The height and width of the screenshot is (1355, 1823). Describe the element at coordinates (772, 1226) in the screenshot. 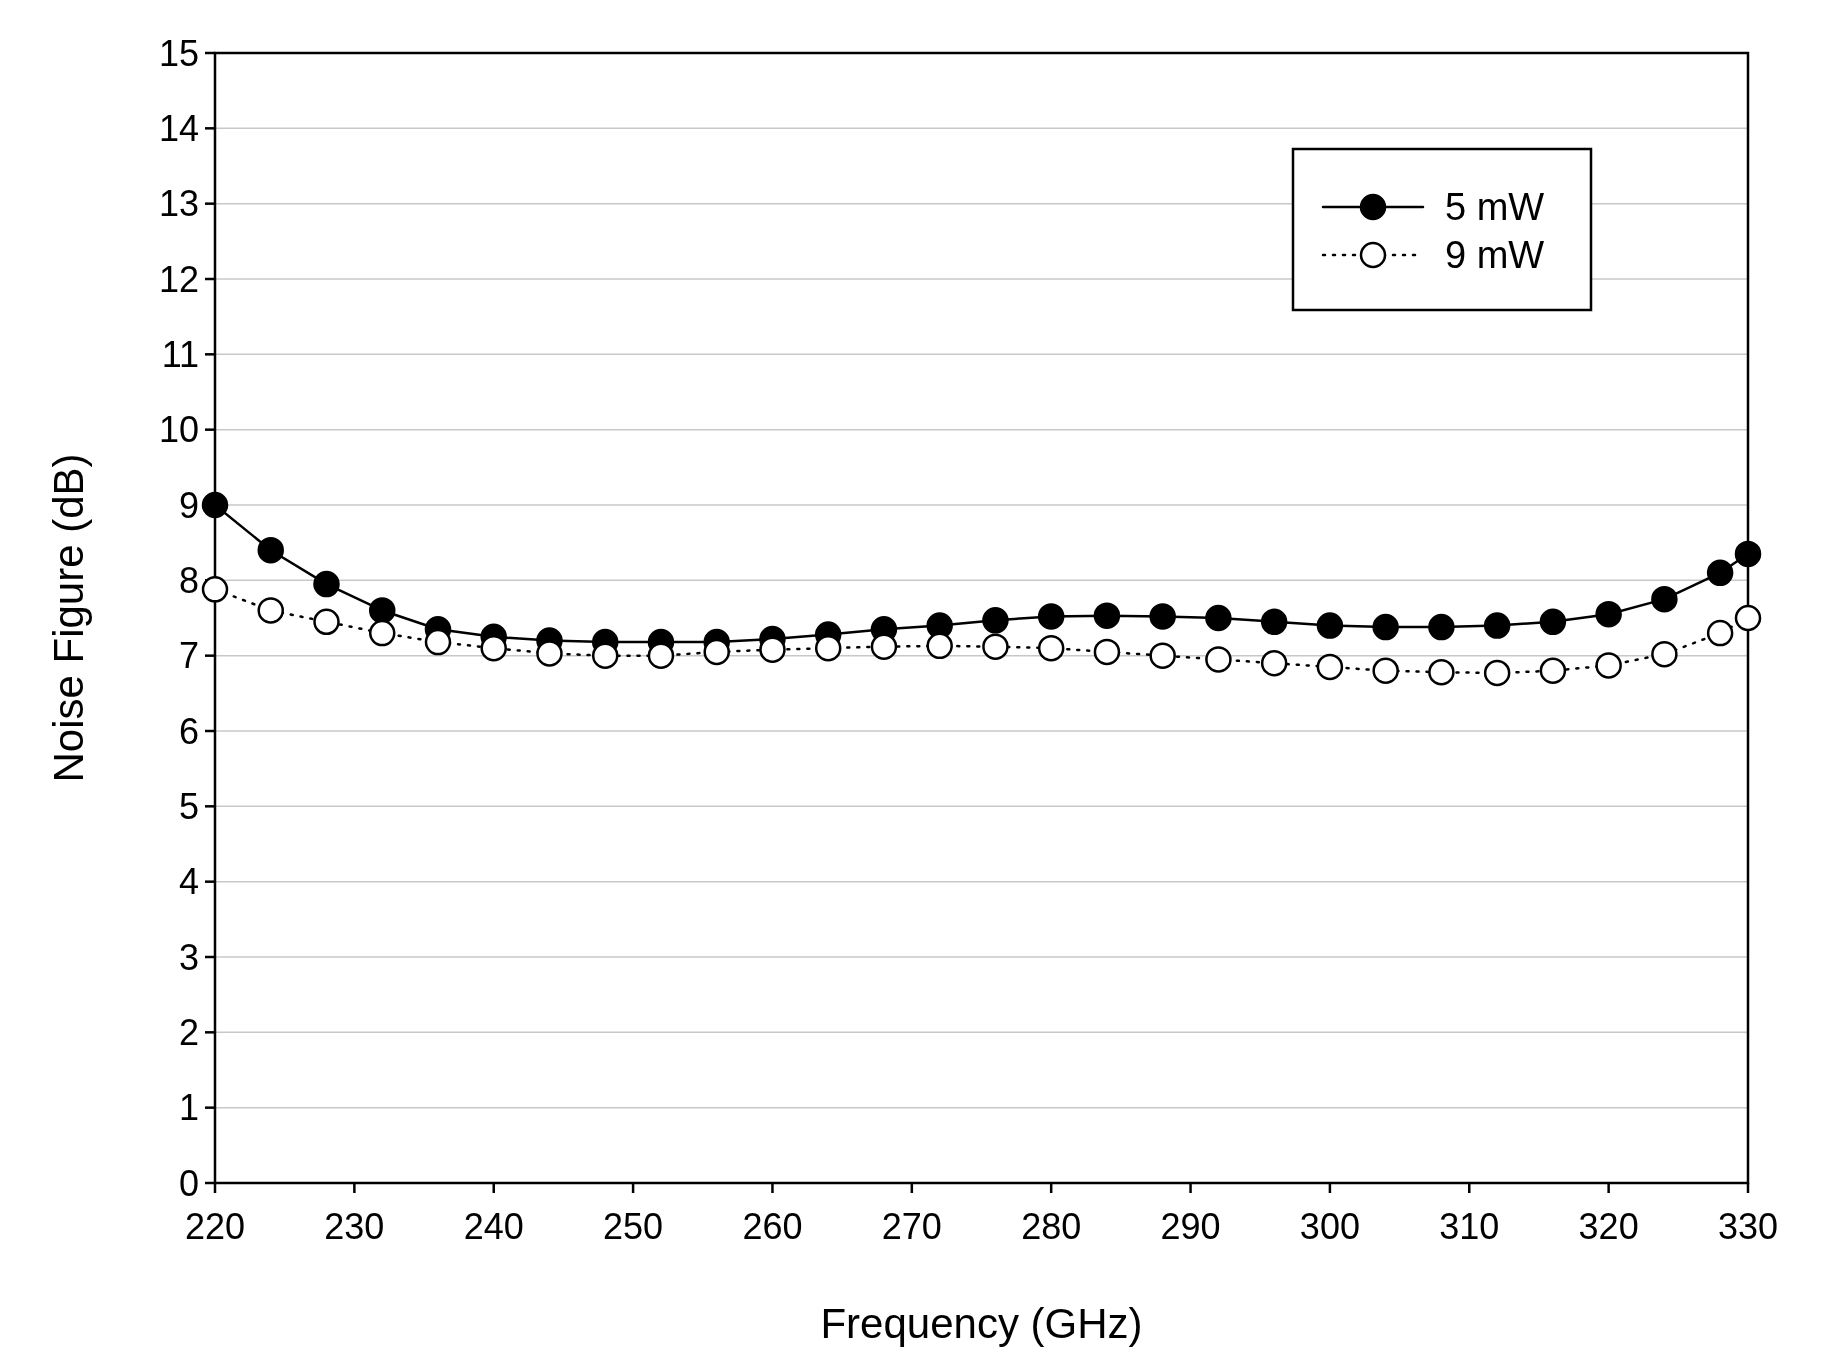

I see `x-tick-label: 260` at that location.